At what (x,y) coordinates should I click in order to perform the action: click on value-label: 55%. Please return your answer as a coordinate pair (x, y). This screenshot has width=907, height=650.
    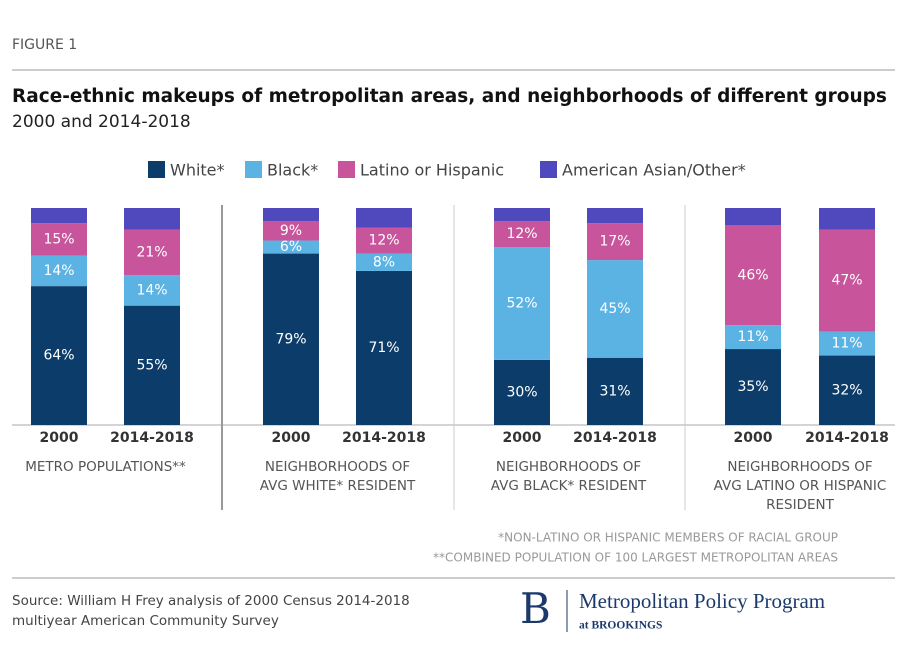
    Looking at the image, I should click on (151, 365).